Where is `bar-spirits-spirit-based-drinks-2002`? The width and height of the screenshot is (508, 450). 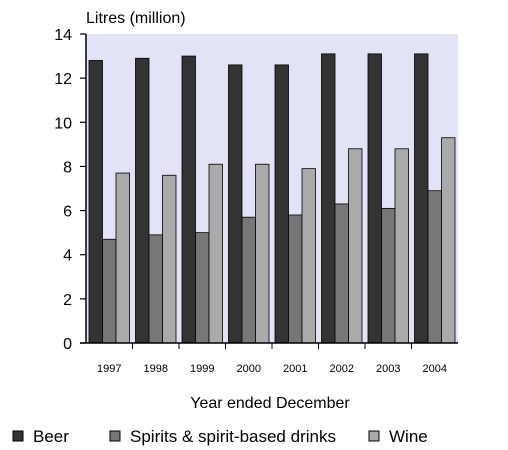
bar-spirits-spirit-based-drinks-2002 is located at coordinates (341, 273).